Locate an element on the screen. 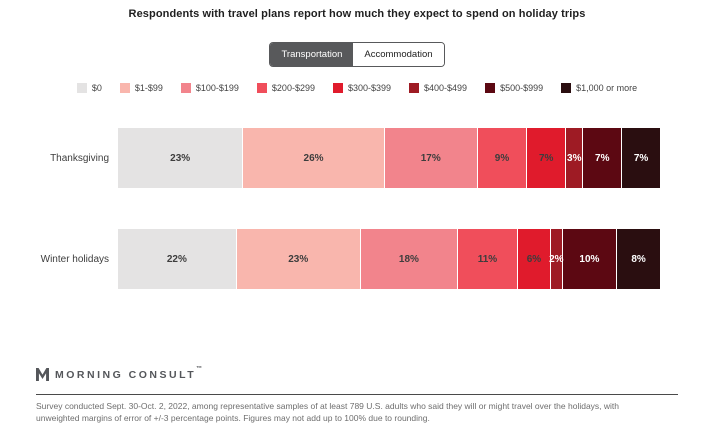 Image resolution: width=714 pixels, height=425 pixels. legend-item: $1,000 or more is located at coordinates (599, 88).